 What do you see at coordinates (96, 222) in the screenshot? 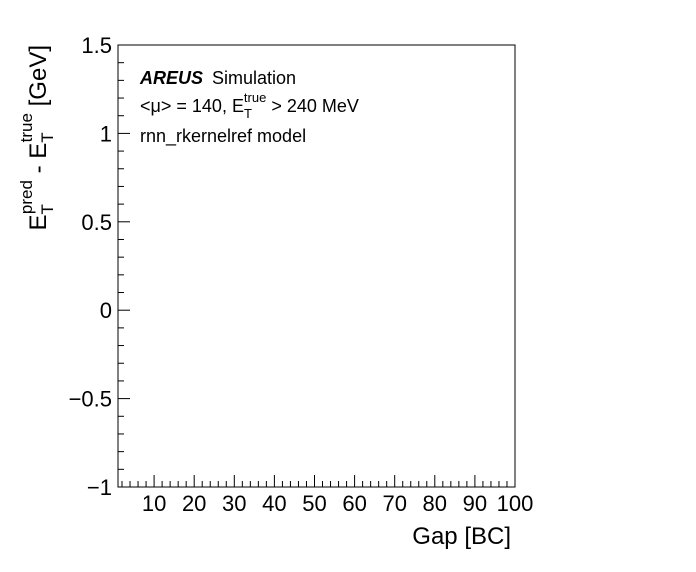
I see `y-tick-label: 0.5` at bounding box center [96, 222].